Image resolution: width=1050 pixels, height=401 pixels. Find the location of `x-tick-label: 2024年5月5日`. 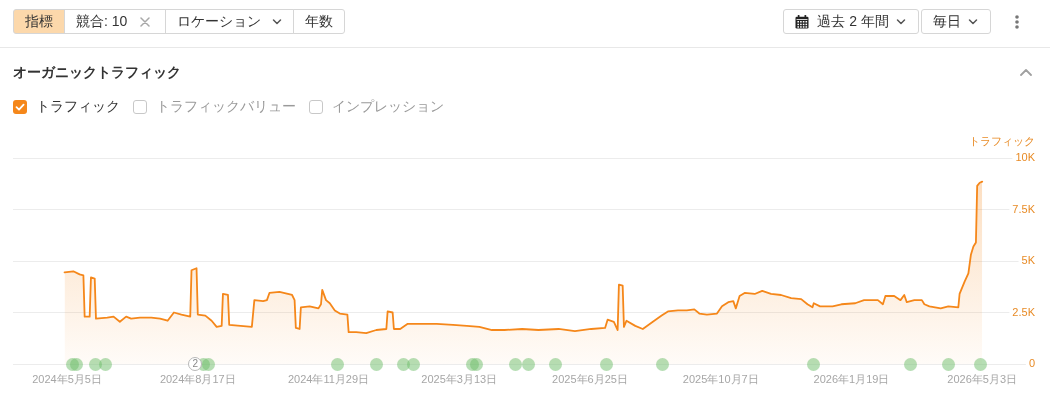

x-tick-label: 2024年5月5日 is located at coordinates (67, 378).